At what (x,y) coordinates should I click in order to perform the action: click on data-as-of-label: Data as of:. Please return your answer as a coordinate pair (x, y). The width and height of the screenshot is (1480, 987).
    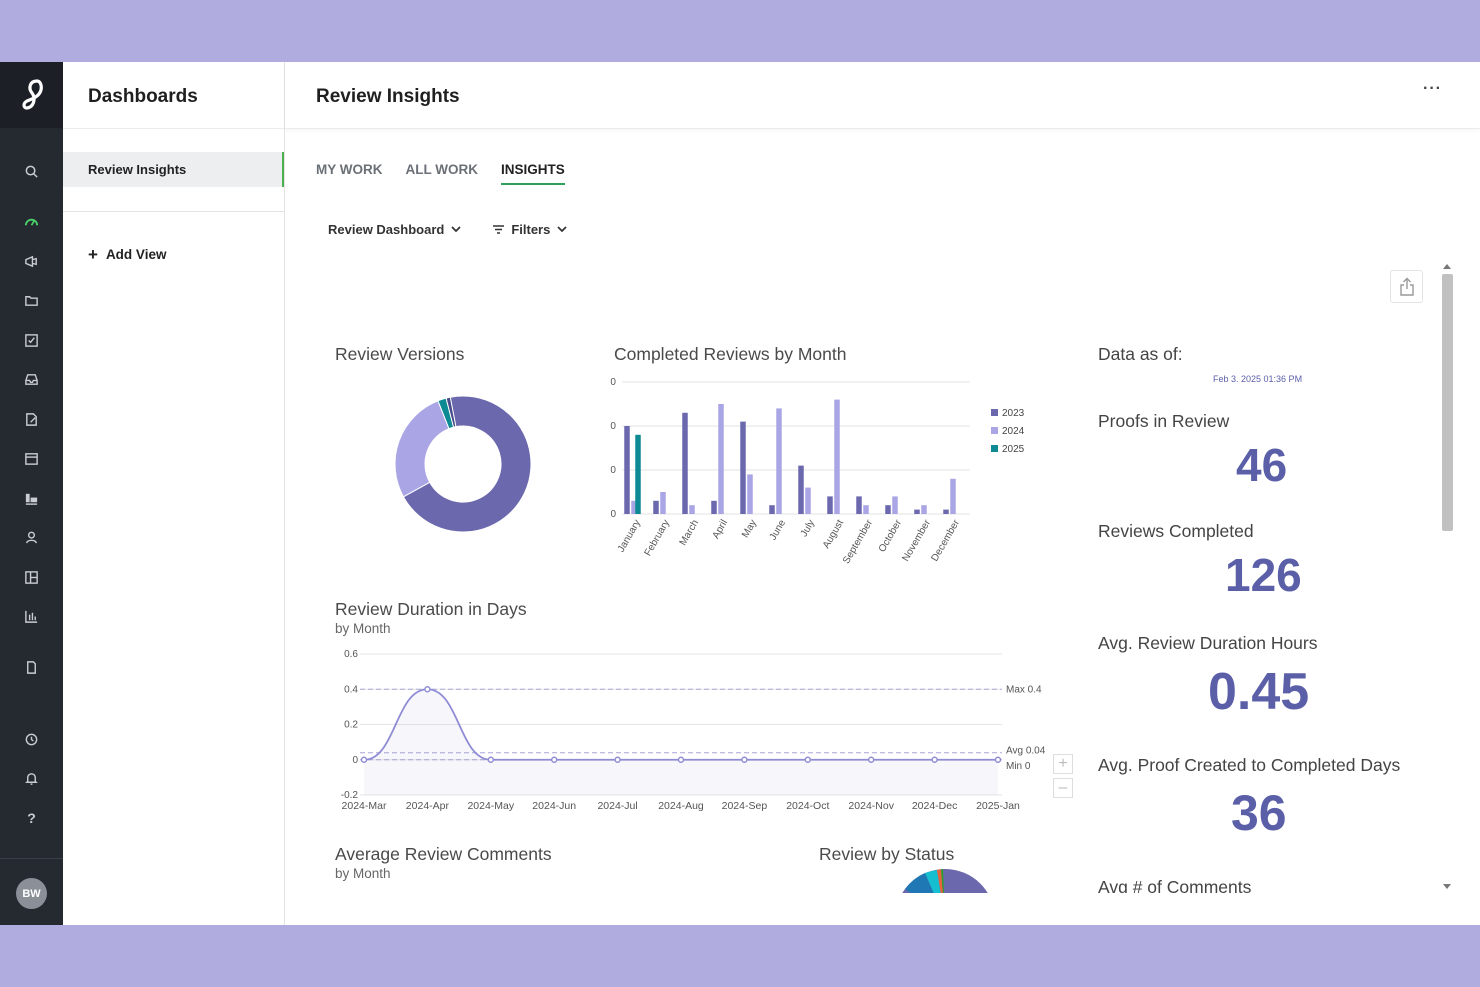
    Looking at the image, I should click on (1140, 354).